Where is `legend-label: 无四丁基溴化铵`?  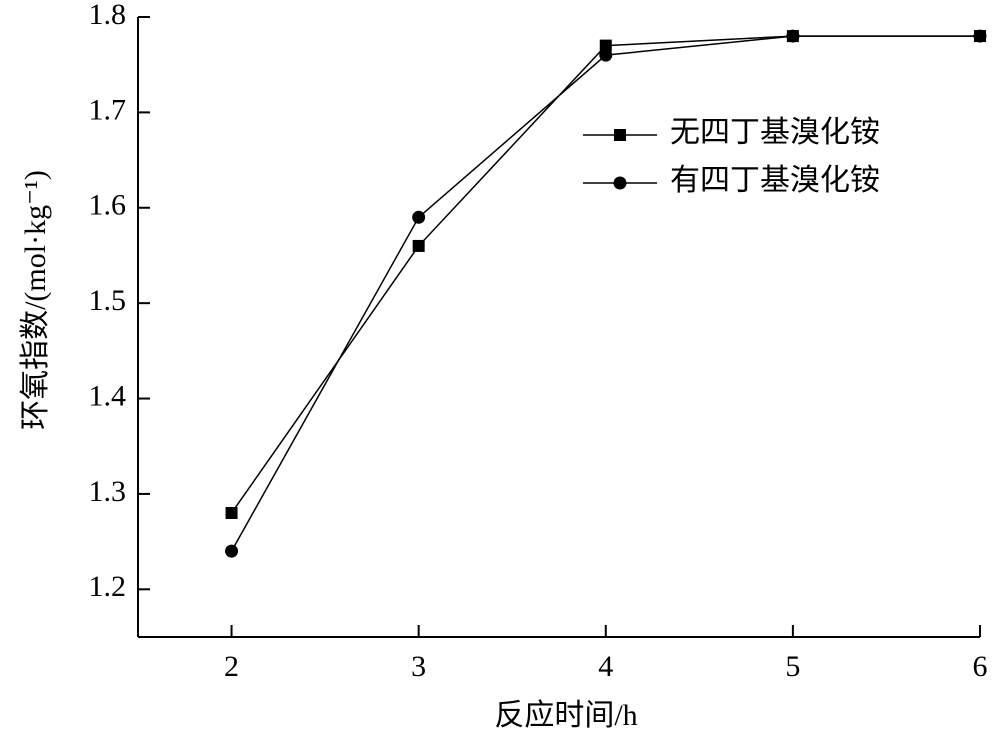 legend-label: 无四丁基溴化铵 is located at coordinates (775, 132).